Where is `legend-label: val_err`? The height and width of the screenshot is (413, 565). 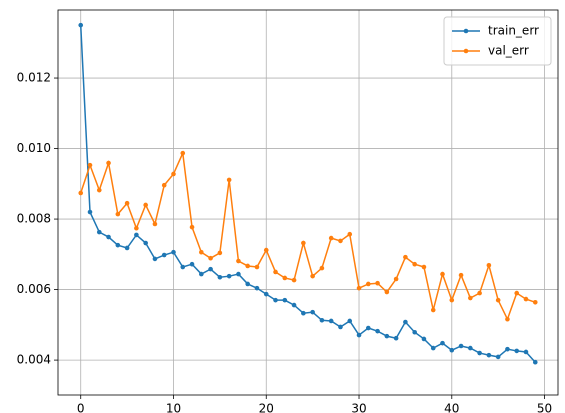 legend-label: val_err is located at coordinates (508, 51).